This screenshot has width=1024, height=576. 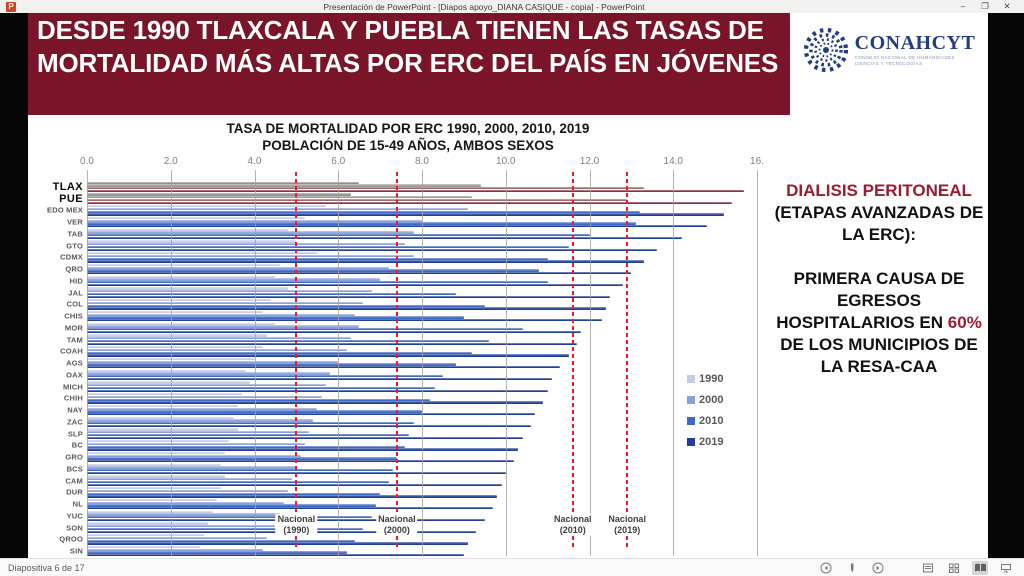 I want to click on x-axis-tick-label: 0.0, so click(x=87, y=161).